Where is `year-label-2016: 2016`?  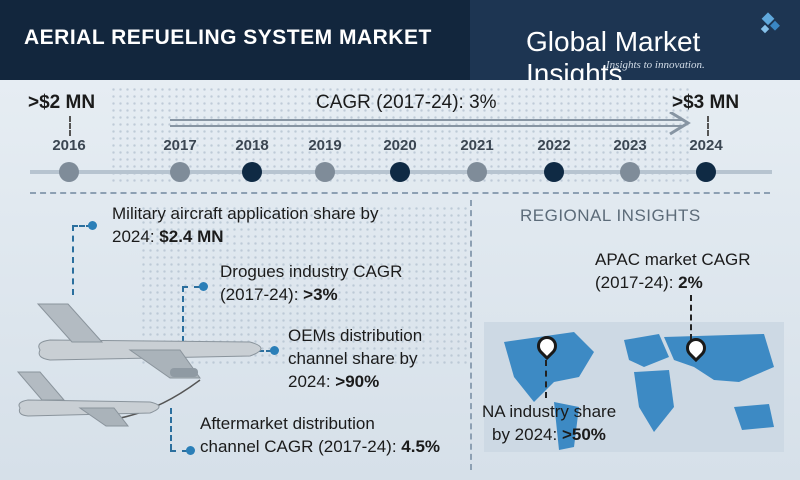
year-label-2016: 2016 is located at coordinates (68, 145).